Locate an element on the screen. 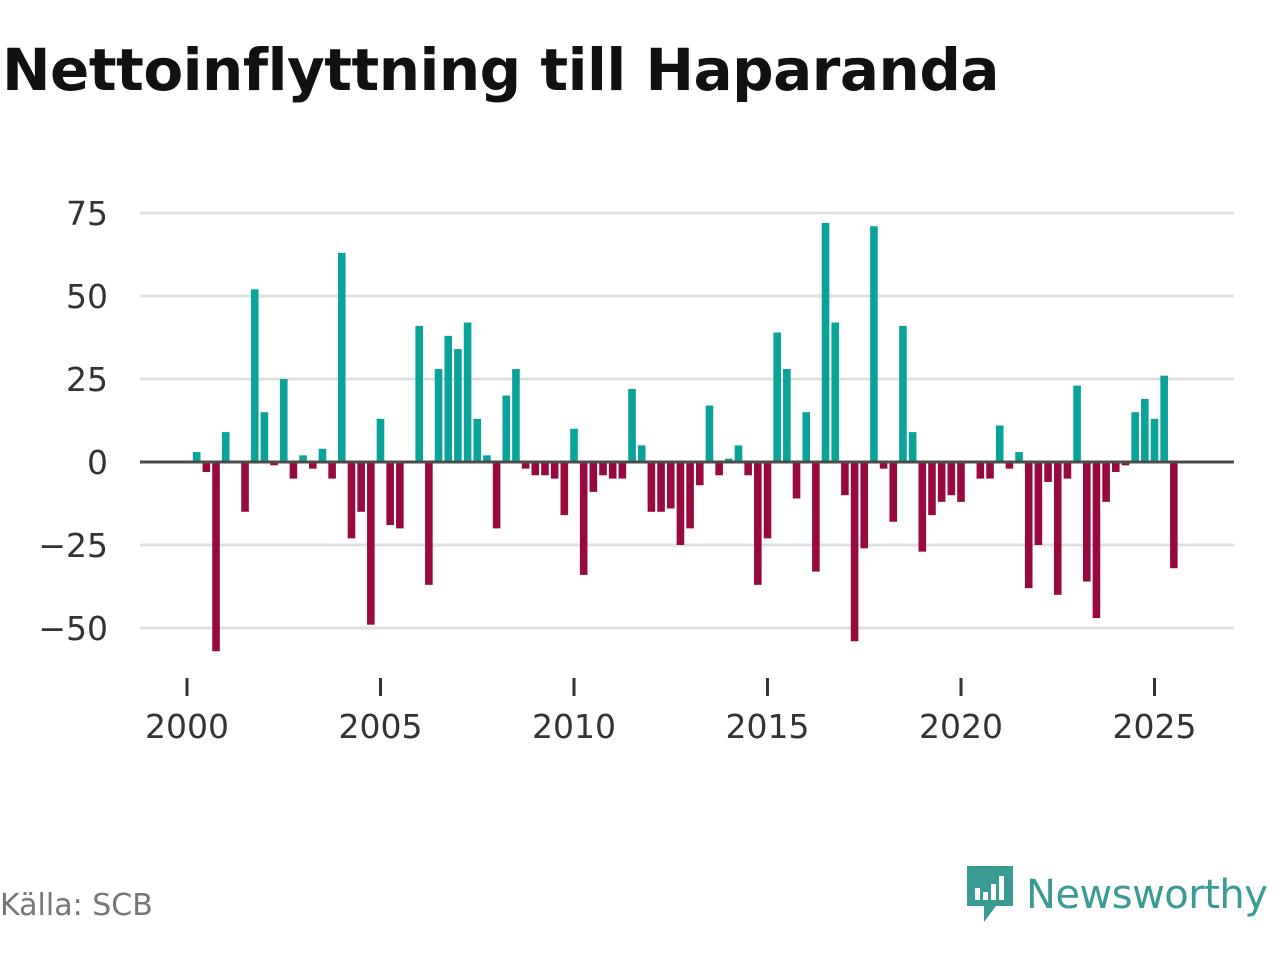 The height and width of the screenshot is (960, 1280). x-tick-label: 2010 is located at coordinates (574, 726).